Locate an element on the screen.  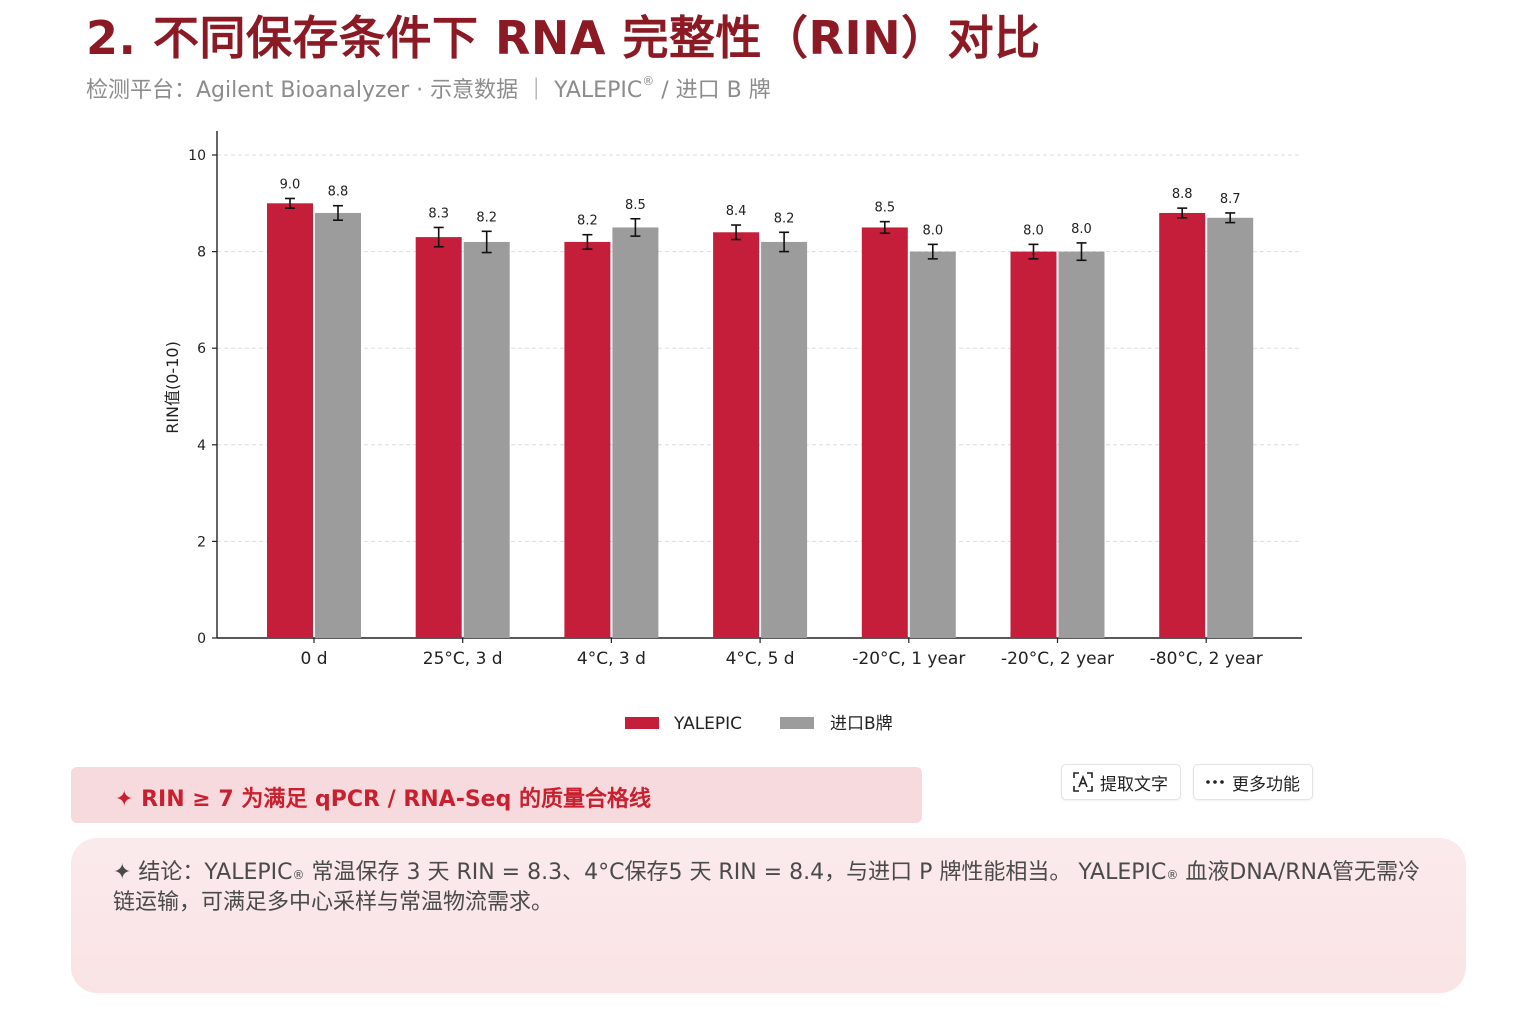
more-dots-icon is located at coordinates (1215, 782).